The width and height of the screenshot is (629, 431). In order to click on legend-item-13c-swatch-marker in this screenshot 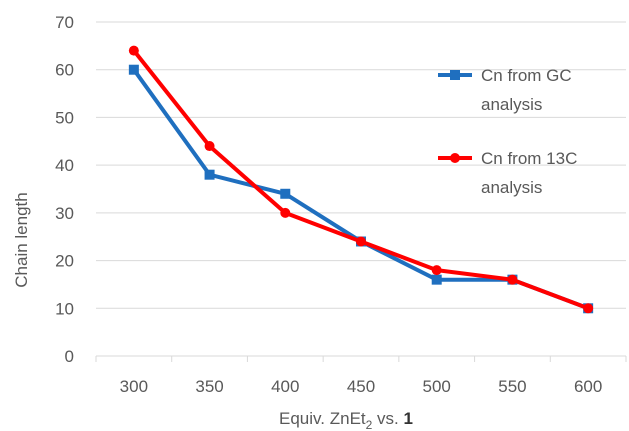, I will do `click(455, 158)`.